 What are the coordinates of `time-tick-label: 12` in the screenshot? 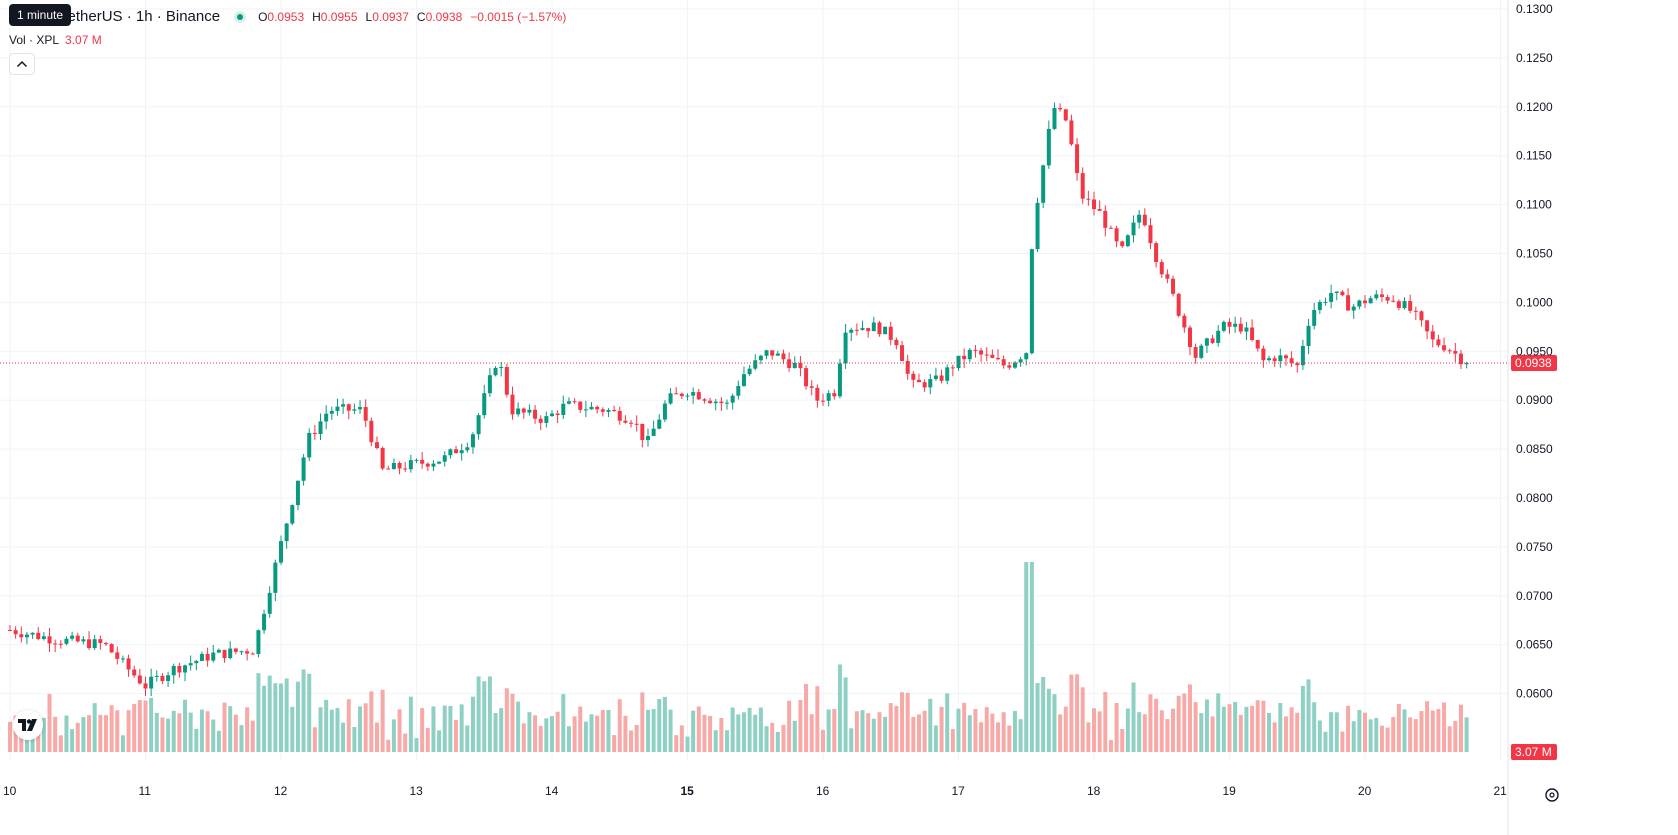 It's located at (281, 791).